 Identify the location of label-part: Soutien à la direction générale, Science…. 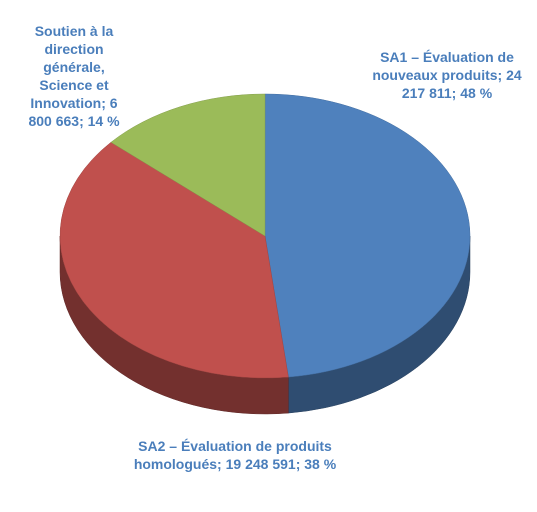
(72, 67).